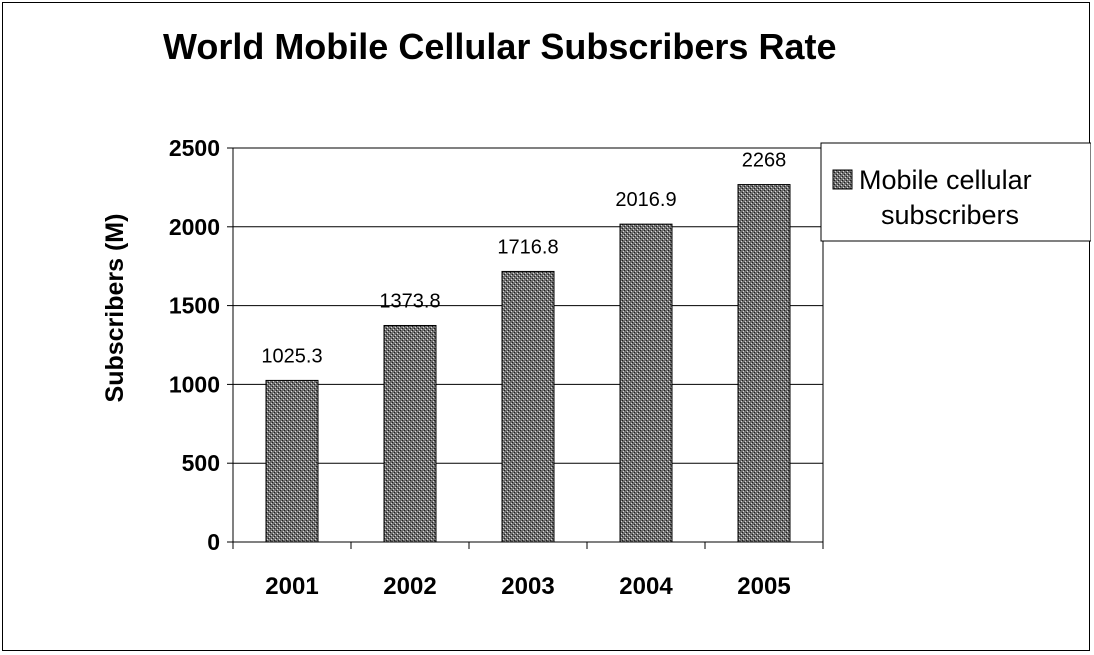 The image size is (1094, 655). I want to click on legend-box, so click(955, 192).